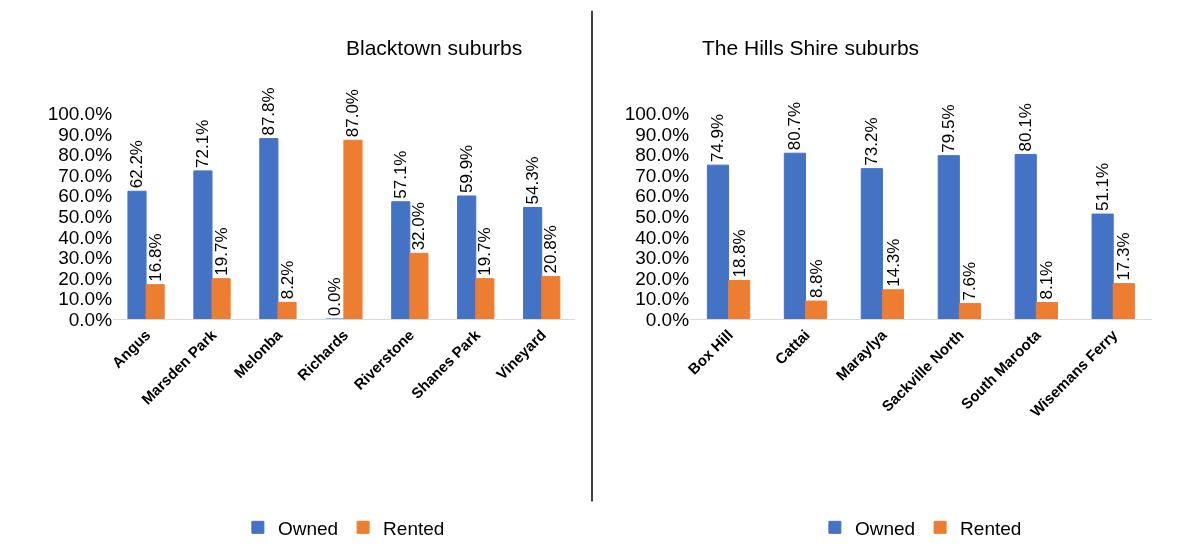 The height and width of the screenshot is (552, 1179). What do you see at coordinates (335, 297) in the screenshot?
I see `data-label: 0.0%` at bounding box center [335, 297].